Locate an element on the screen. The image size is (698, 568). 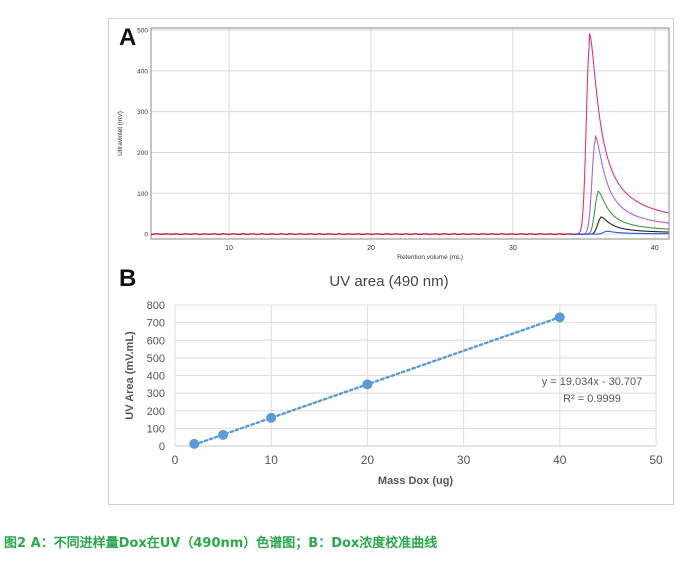
x-axis-label: Mass Dox (ug) is located at coordinates (416, 481).